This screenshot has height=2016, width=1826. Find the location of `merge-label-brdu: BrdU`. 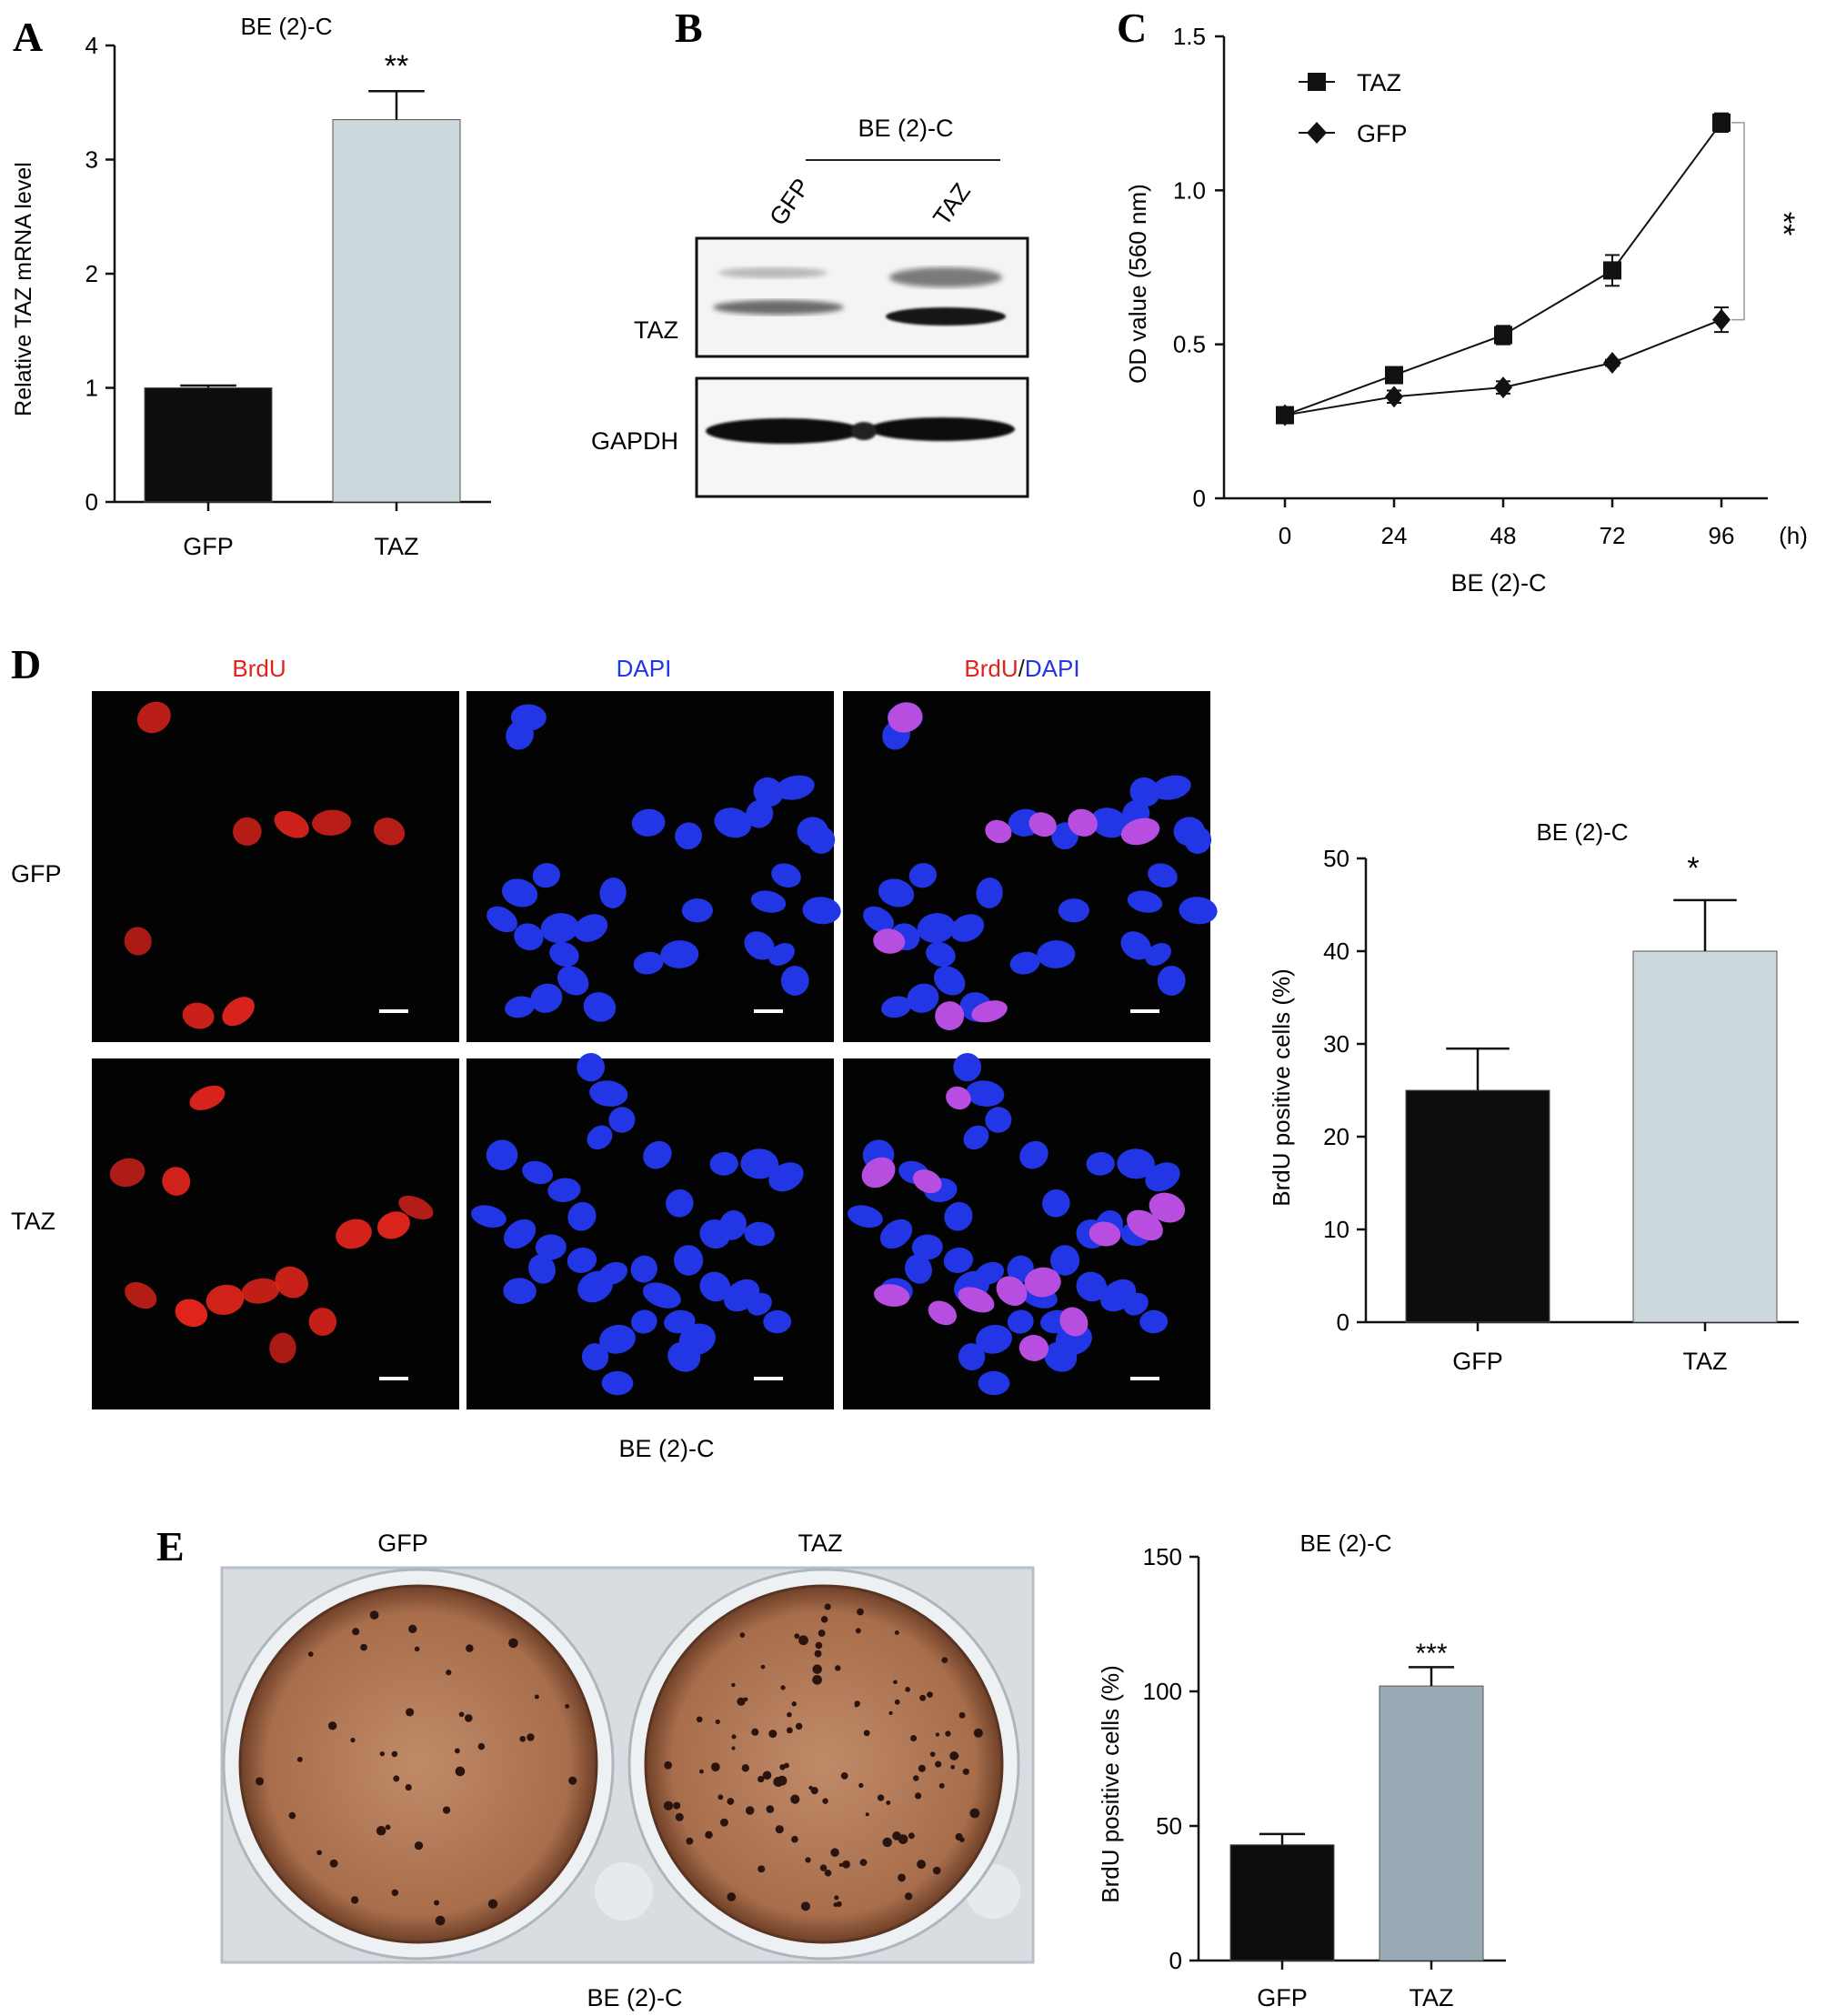

merge-label-brdu: BrdU is located at coordinates (991, 668).